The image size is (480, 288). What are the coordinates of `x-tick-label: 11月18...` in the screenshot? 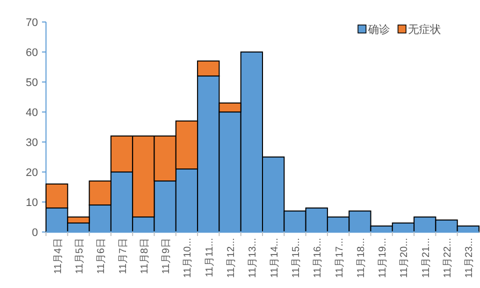 It's located at (361, 258).